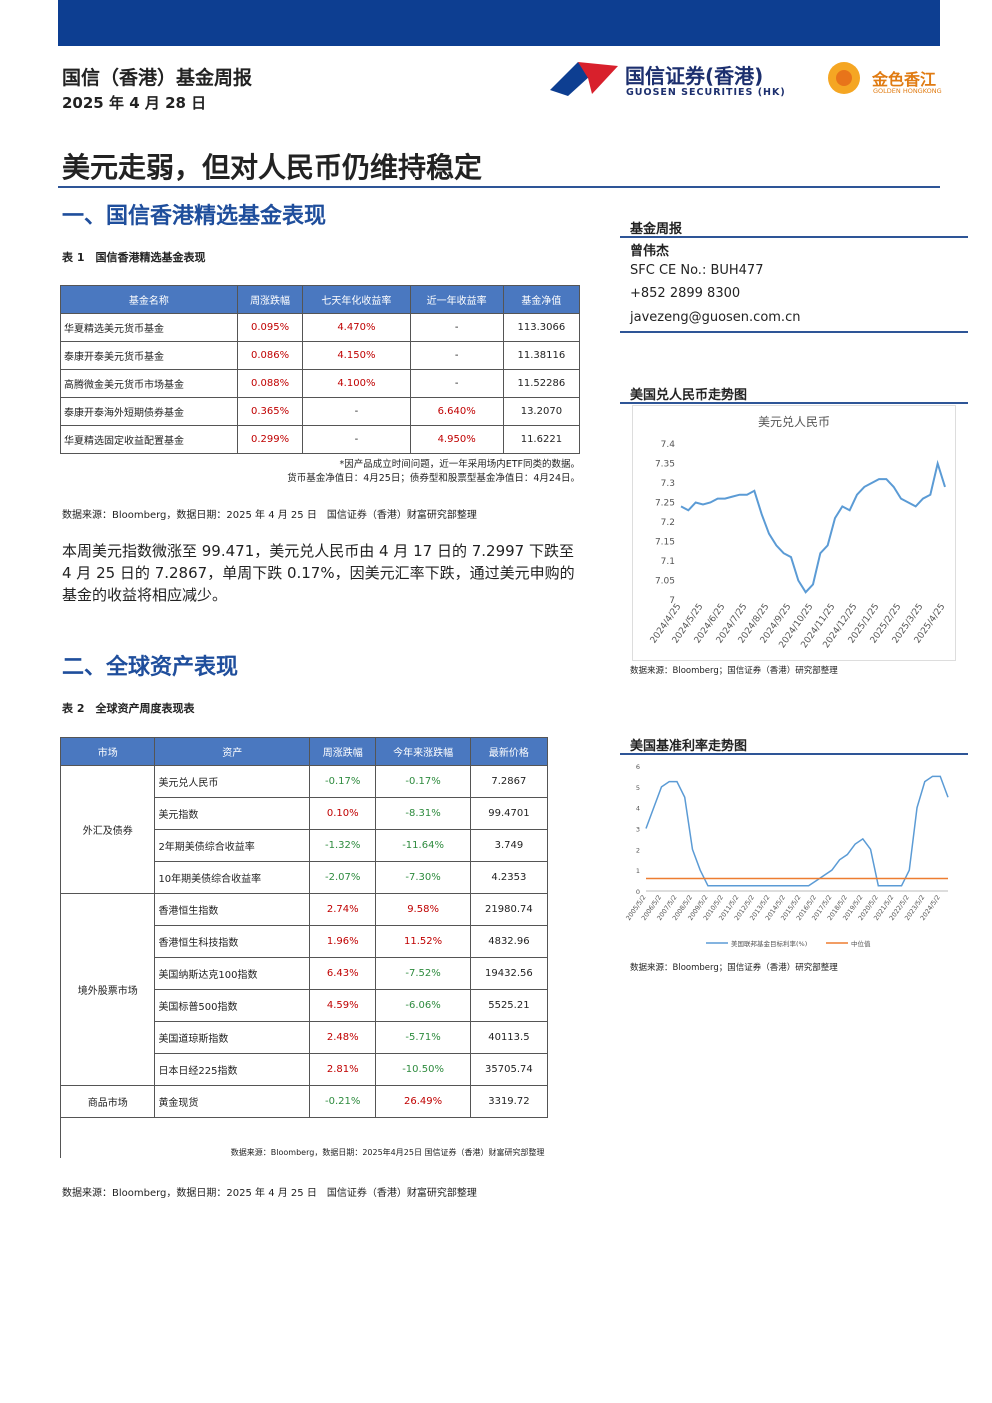  What do you see at coordinates (134, 103) in the screenshot?
I see `report-date: 2025 年 4 月 28 日` at bounding box center [134, 103].